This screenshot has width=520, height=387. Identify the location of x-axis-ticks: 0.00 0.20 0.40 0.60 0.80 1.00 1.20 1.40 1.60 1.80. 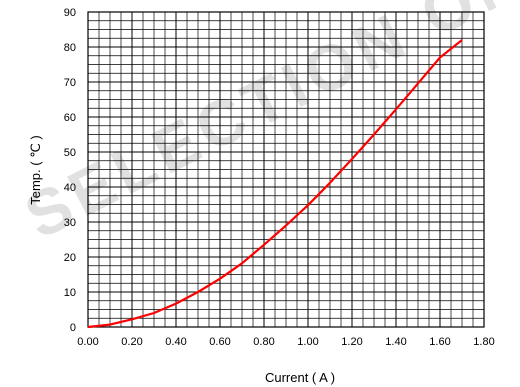
(285, 342).